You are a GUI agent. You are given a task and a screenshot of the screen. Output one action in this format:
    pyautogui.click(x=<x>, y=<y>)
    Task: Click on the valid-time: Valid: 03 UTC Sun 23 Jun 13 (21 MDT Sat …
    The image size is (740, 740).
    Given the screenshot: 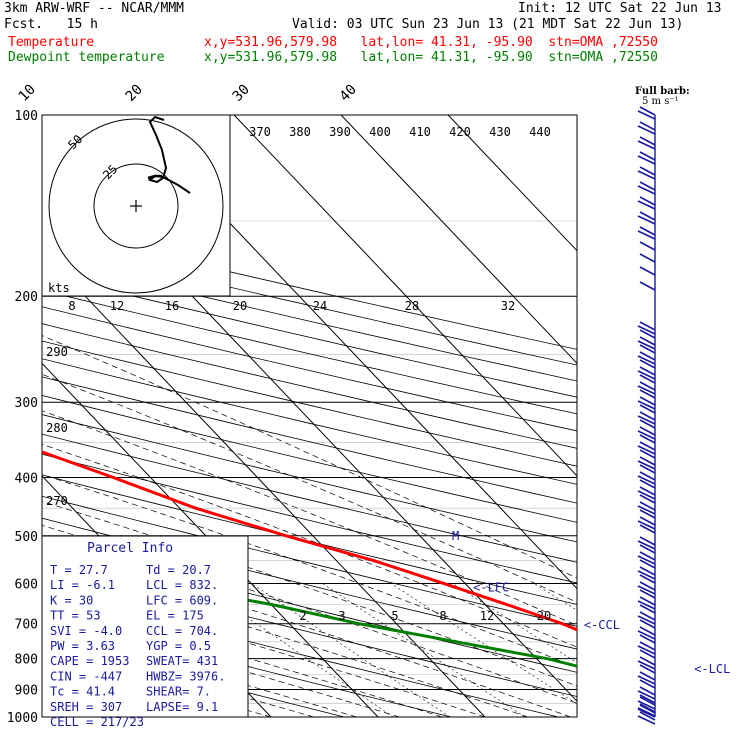 What is the action you would take?
    pyautogui.click(x=488, y=24)
    